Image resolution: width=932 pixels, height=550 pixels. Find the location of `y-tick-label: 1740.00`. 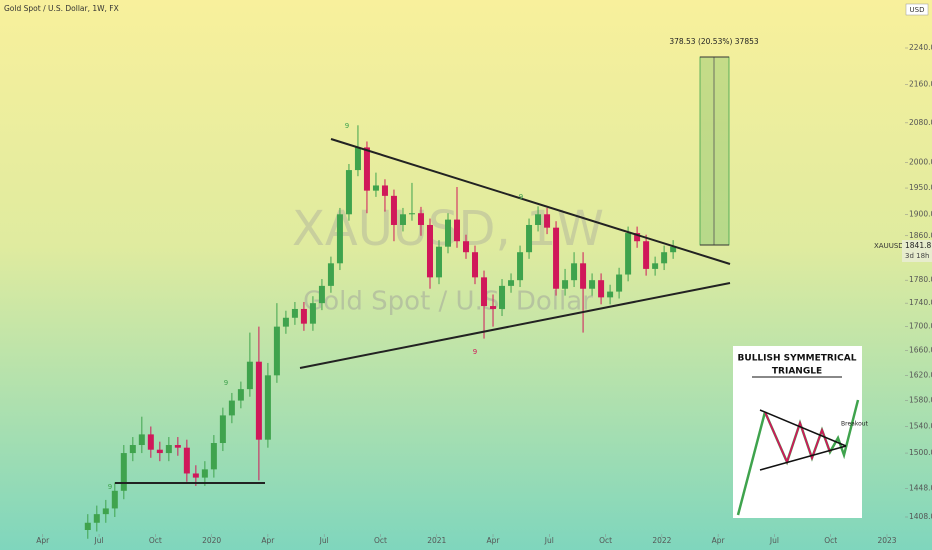

y-tick-label: 1740.00 is located at coordinates (920, 302).